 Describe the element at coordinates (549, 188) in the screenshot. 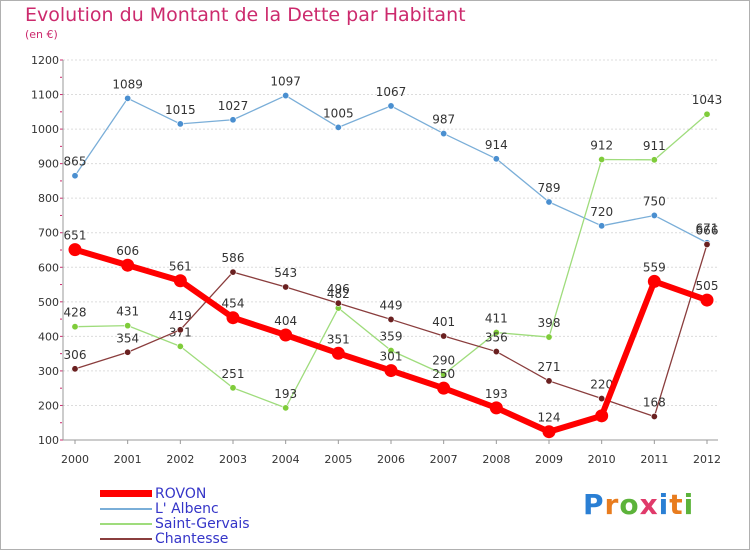

I see `data-label: 789` at that location.